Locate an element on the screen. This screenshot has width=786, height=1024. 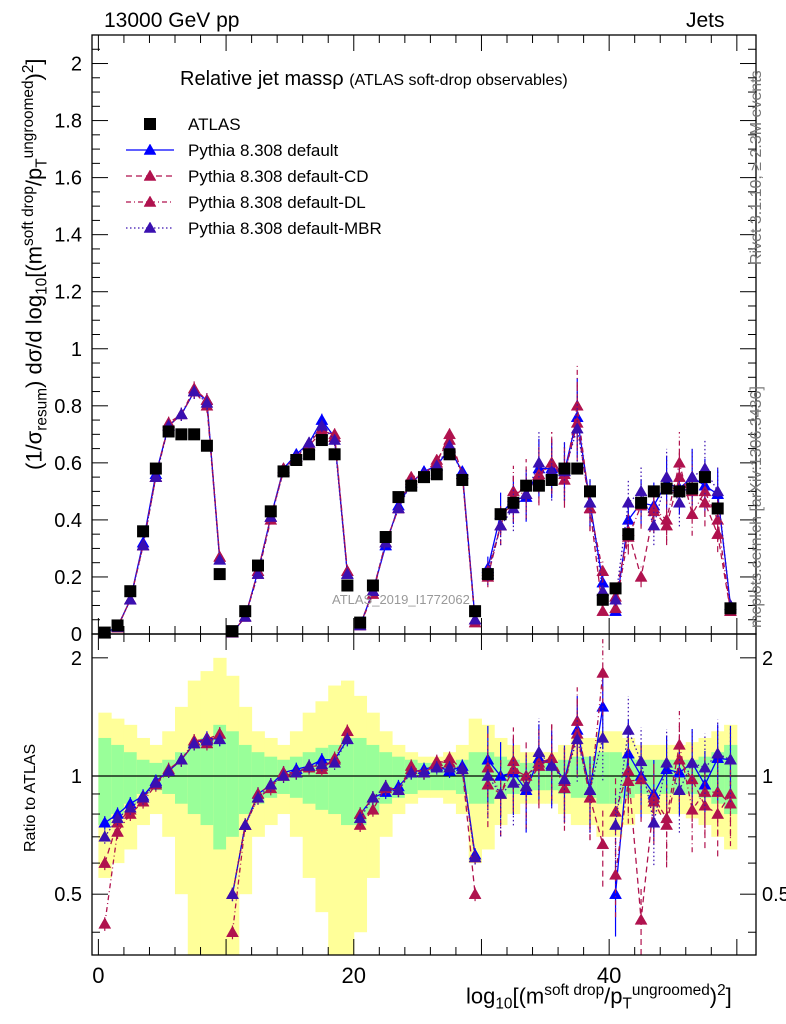
series-line-pythia-8-308-default-cd is located at coordinates (162, 512).